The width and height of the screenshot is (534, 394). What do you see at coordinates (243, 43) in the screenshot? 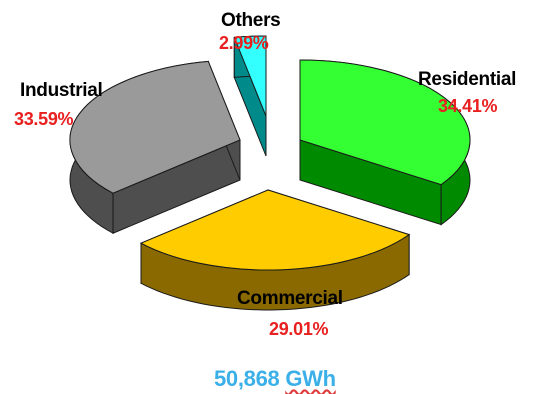
I see `slice-value-others: 2.99%` at bounding box center [243, 43].